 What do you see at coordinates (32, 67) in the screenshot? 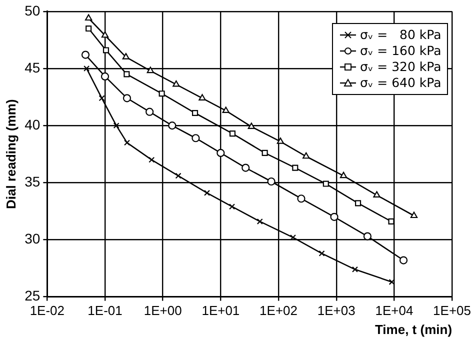
I see `y-tick-label: 45` at bounding box center [32, 67].